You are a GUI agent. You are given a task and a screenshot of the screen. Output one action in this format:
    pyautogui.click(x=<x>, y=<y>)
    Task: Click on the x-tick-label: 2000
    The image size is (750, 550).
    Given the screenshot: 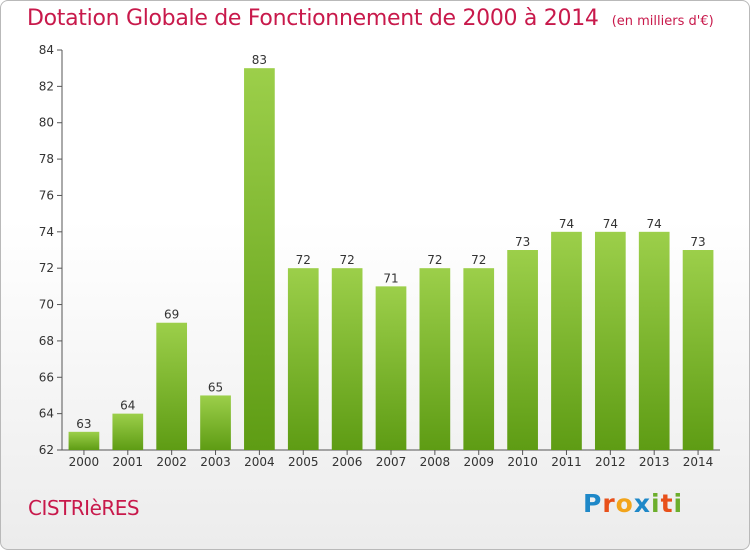 What is the action you would take?
    pyautogui.click(x=84, y=462)
    